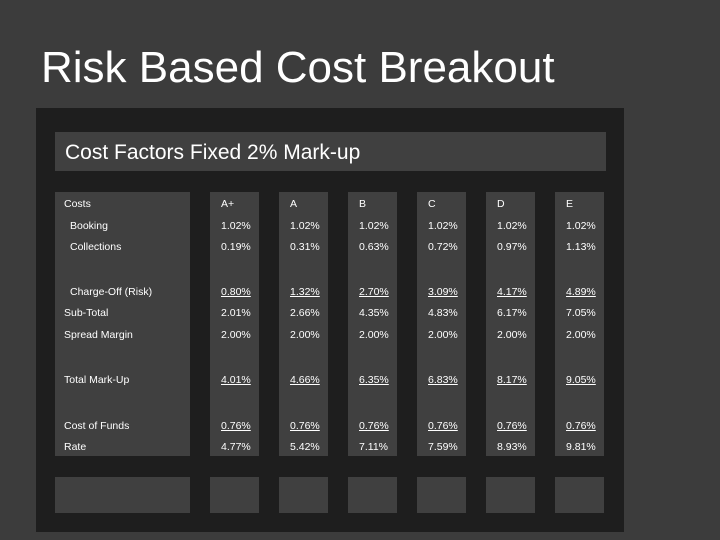 The height and width of the screenshot is (540, 720). I want to click on table-cell: 4.77%, so click(236, 447).